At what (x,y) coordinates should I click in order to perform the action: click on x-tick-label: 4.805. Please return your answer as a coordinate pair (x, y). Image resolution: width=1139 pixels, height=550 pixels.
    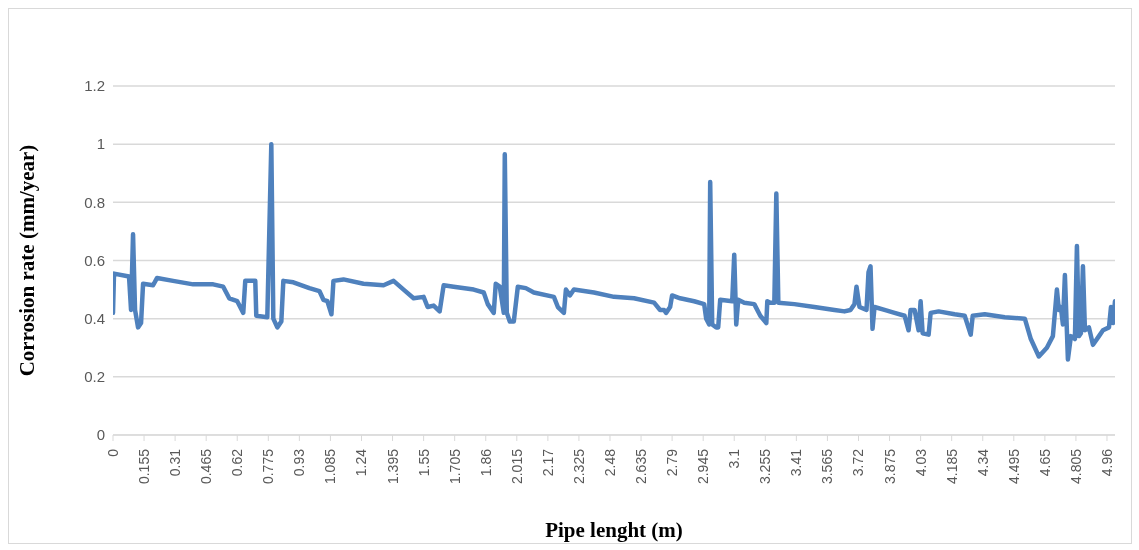
    Looking at the image, I should click on (1075, 466).